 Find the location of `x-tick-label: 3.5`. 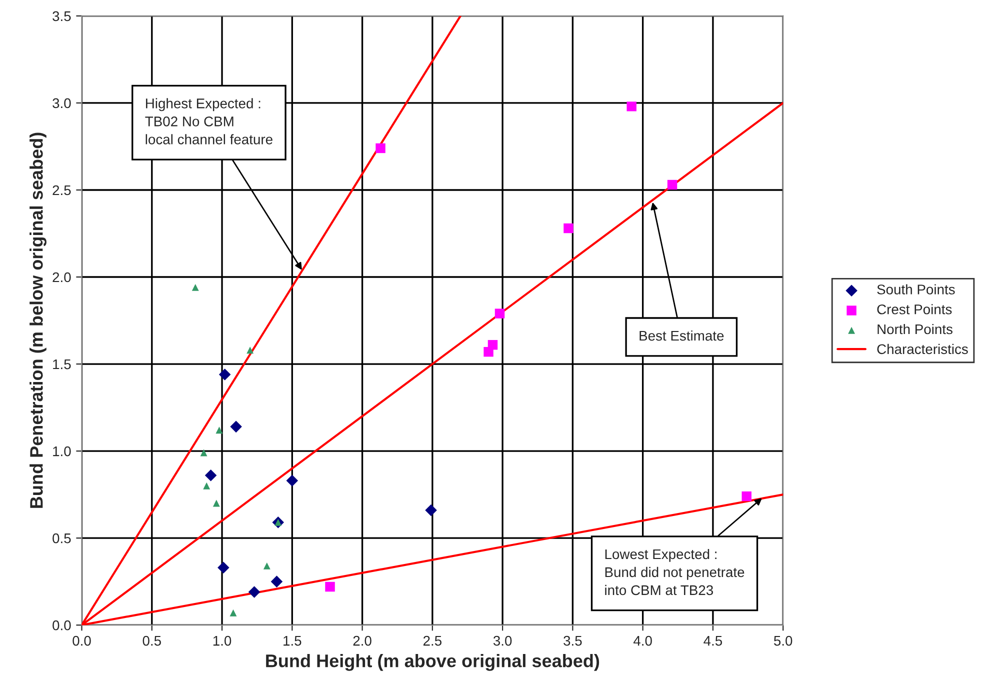

x-tick-label: 3.5 is located at coordinates (573, 641).